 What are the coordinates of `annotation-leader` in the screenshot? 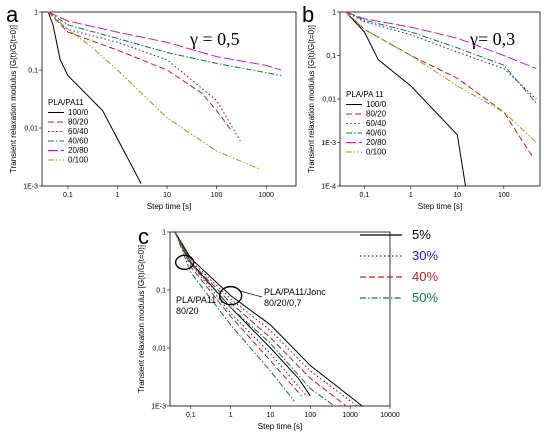 It's located at (250, 294).